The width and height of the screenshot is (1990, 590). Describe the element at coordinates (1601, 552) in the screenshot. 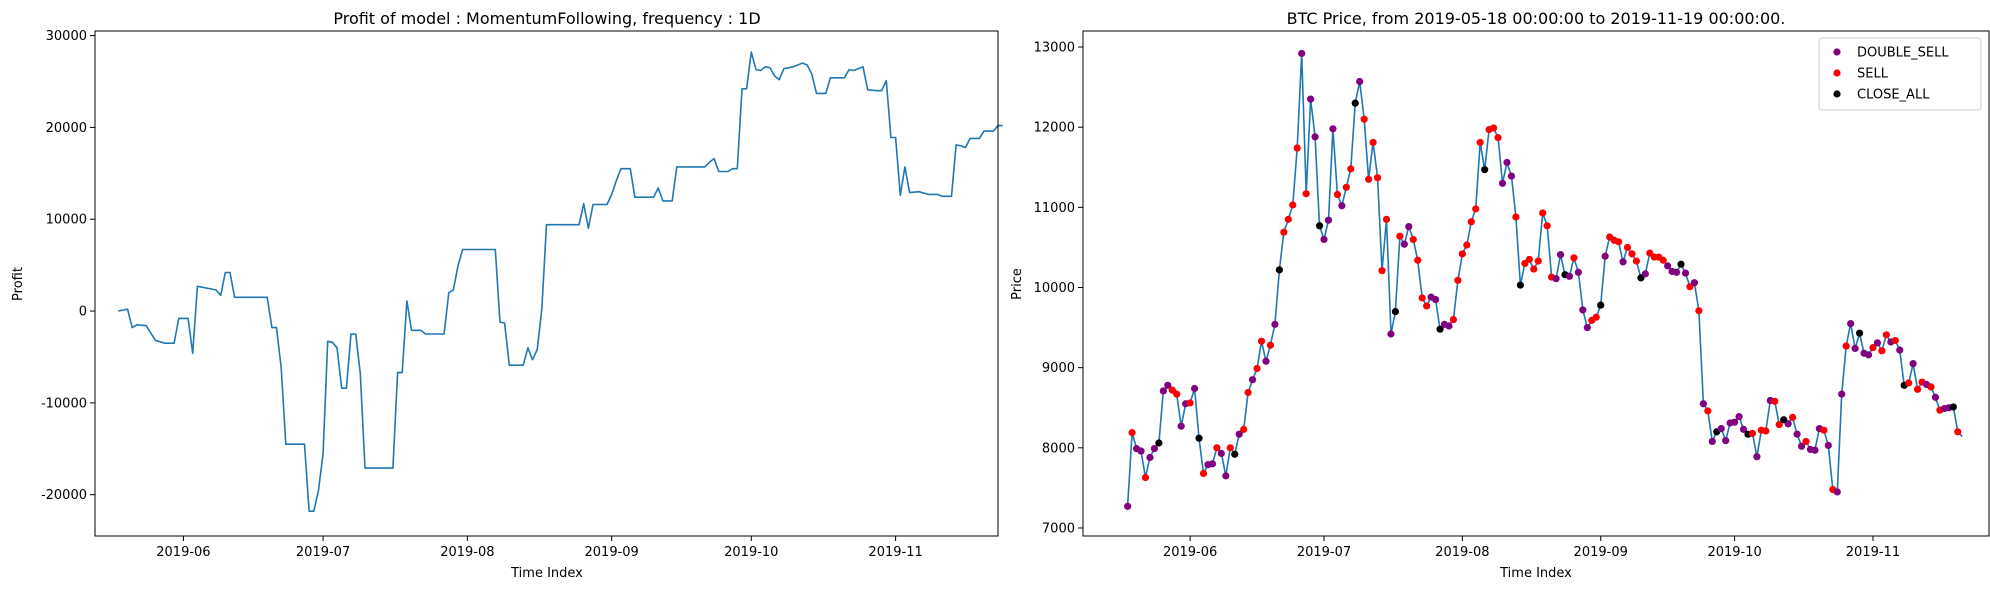

I see `price-x-tick-label: 2019-09` at that location.